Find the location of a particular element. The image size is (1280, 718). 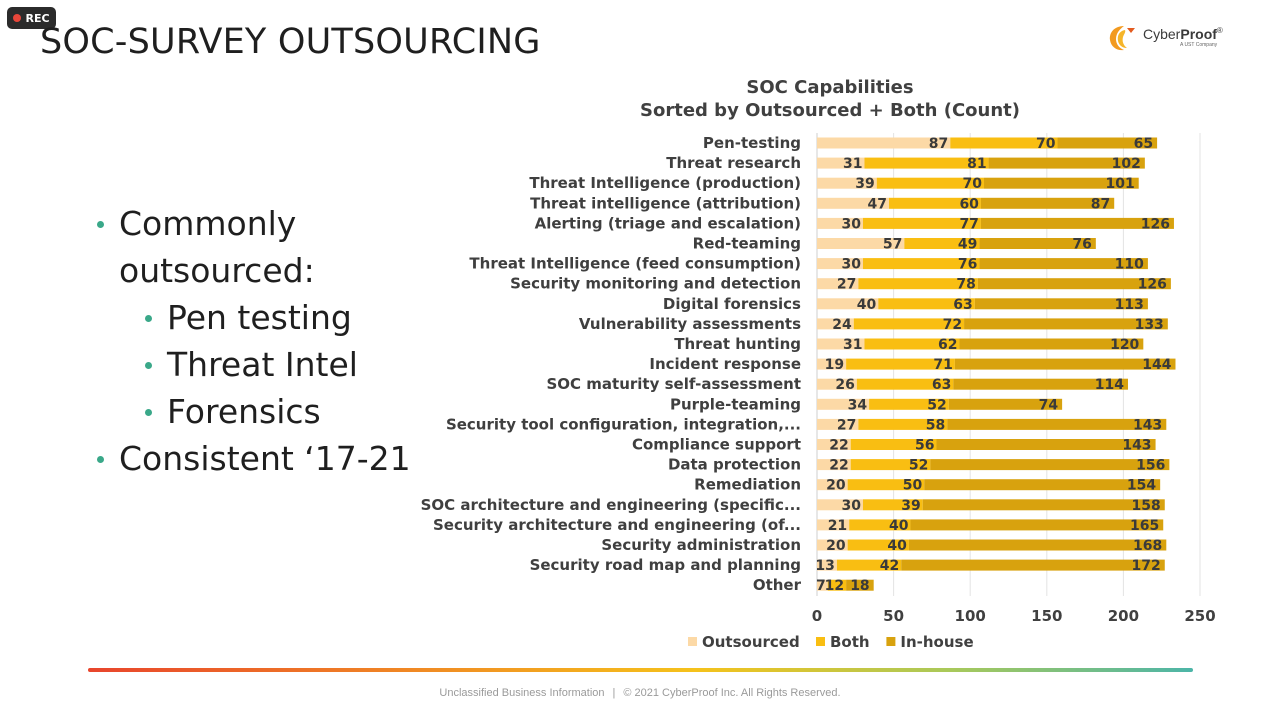

category-label: Threat research is located at coordinates (733, 163).